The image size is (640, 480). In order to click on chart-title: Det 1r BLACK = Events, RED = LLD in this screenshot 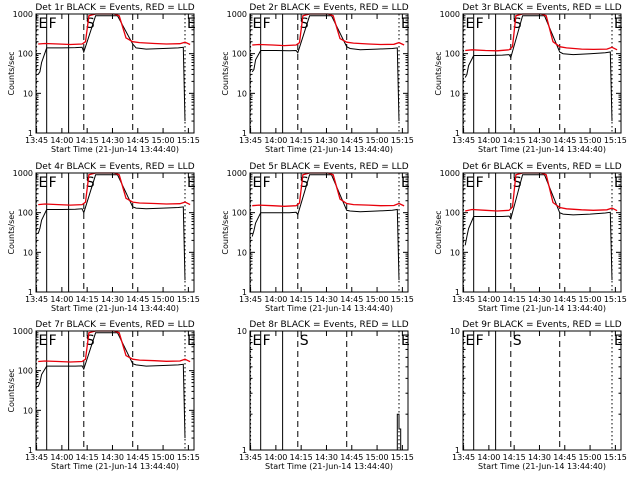, I will do `click(114, 8)`.